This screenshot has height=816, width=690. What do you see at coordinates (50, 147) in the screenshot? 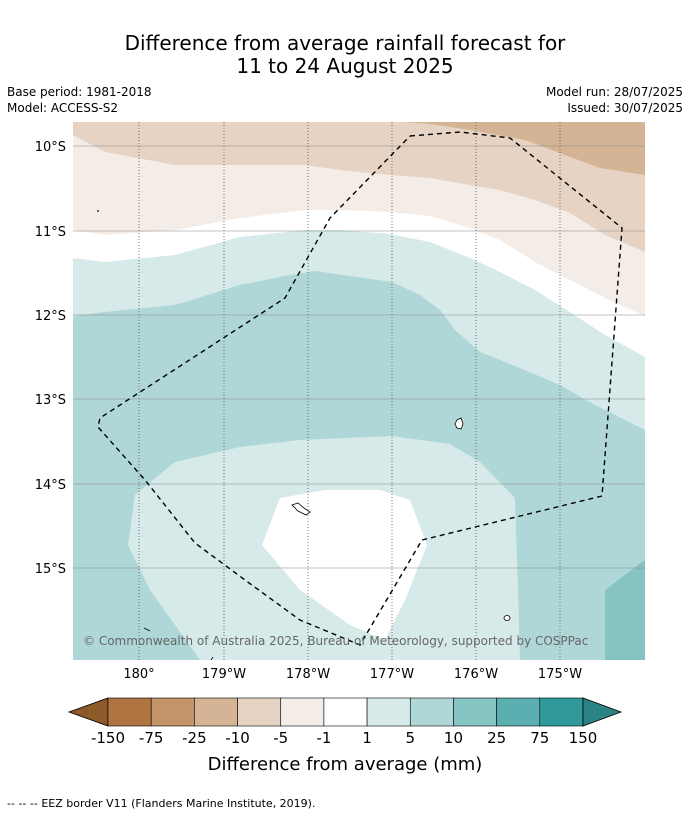
I see `lat-label-10s: 10°S` at bounding box center [50, 147].